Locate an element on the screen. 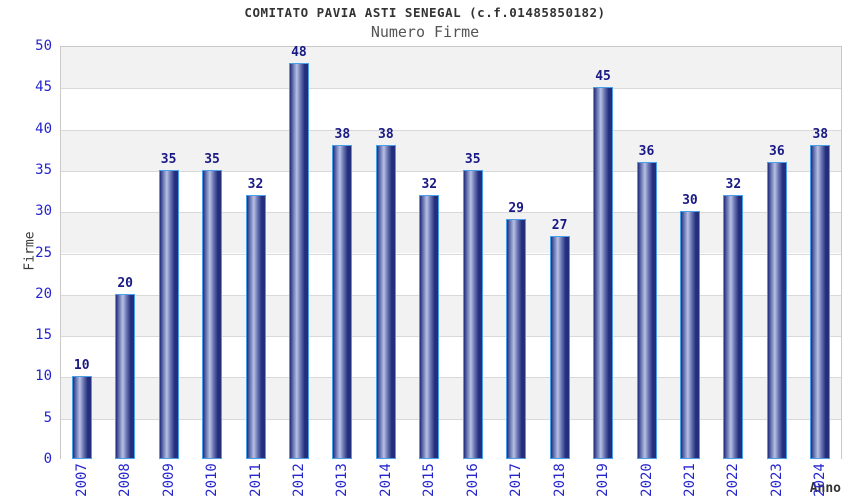 This screenshot has width=850, height=500. x-tick-label: 2011 is located at coordinates (255, 480).